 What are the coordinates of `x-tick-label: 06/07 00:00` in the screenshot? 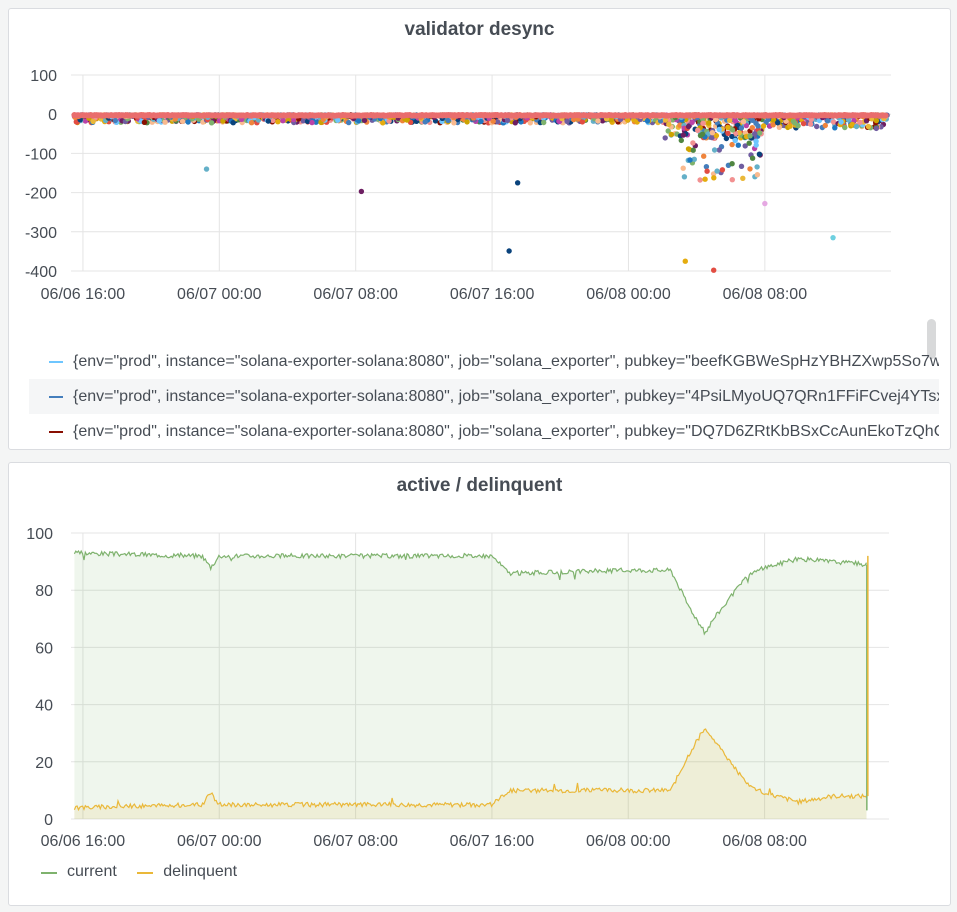 It's located at (219, 294).